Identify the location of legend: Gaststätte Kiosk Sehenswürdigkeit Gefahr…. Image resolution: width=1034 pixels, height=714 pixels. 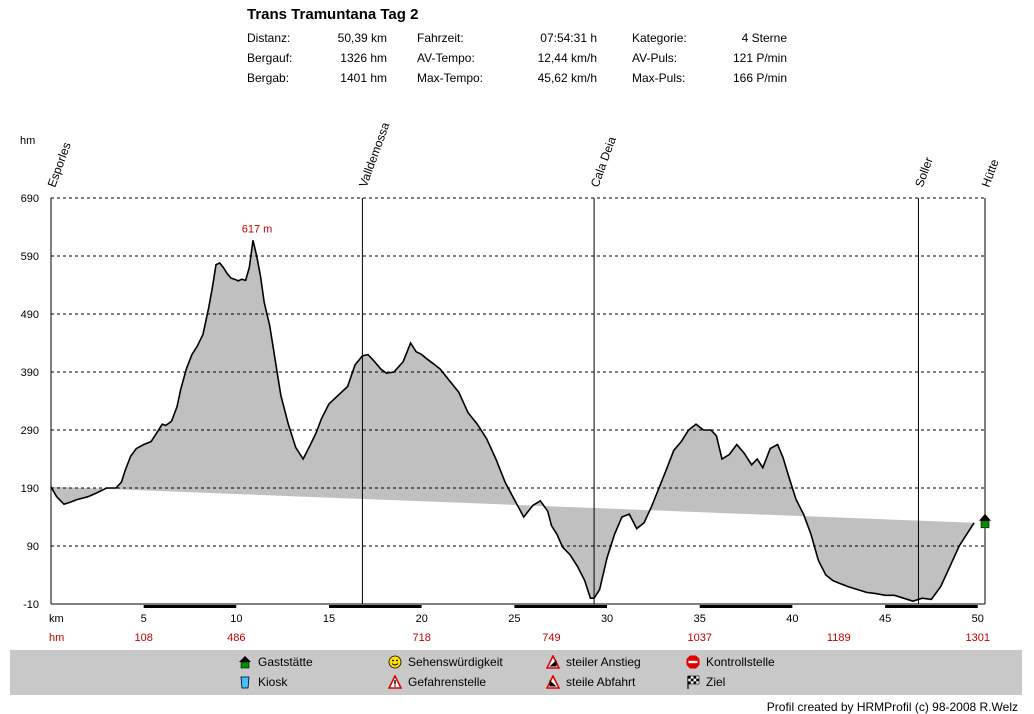
(516, 672).